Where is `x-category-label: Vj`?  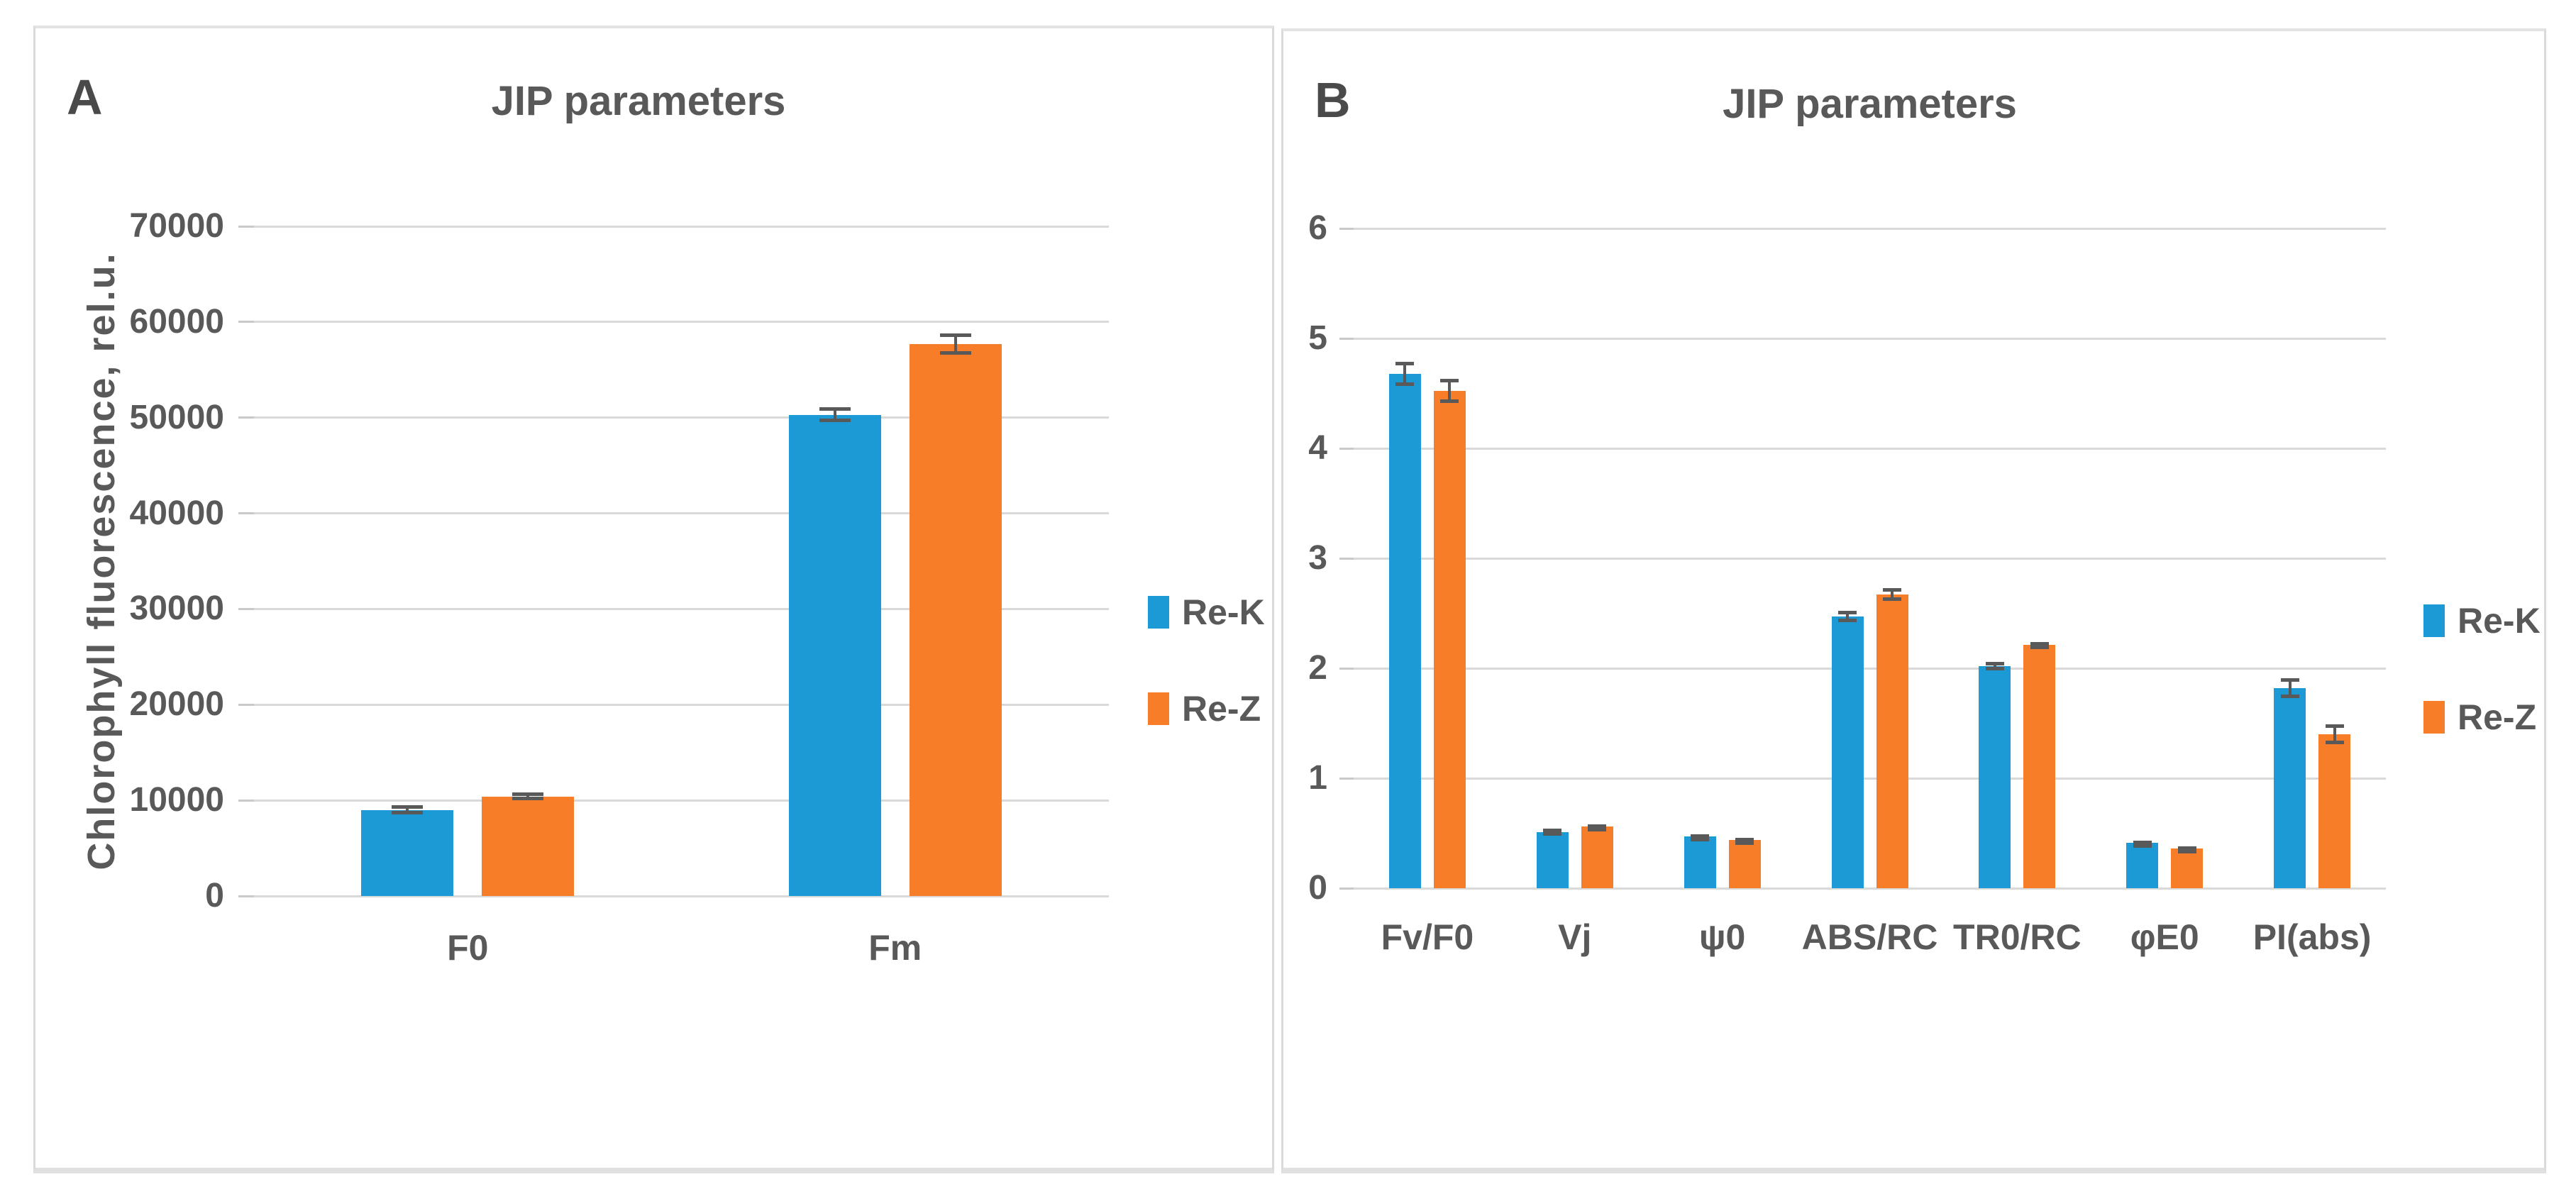
x-category-label: Vj is located at coordinates (1575, 937).